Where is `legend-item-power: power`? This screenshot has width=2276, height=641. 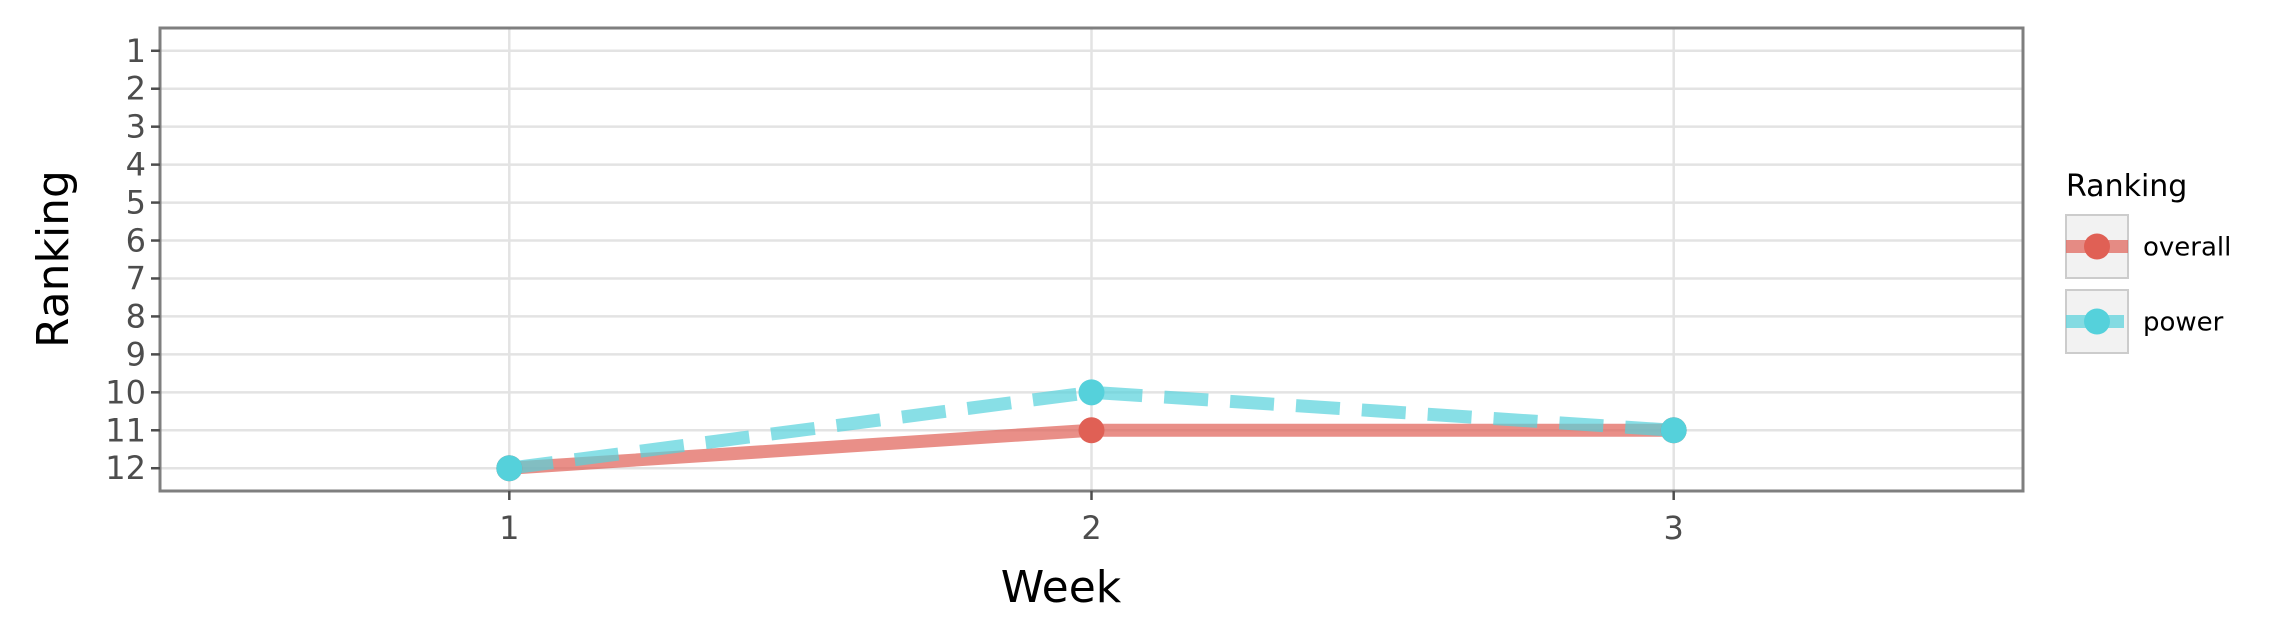
legend-item-power: power is located at coordinates (2144, 321).